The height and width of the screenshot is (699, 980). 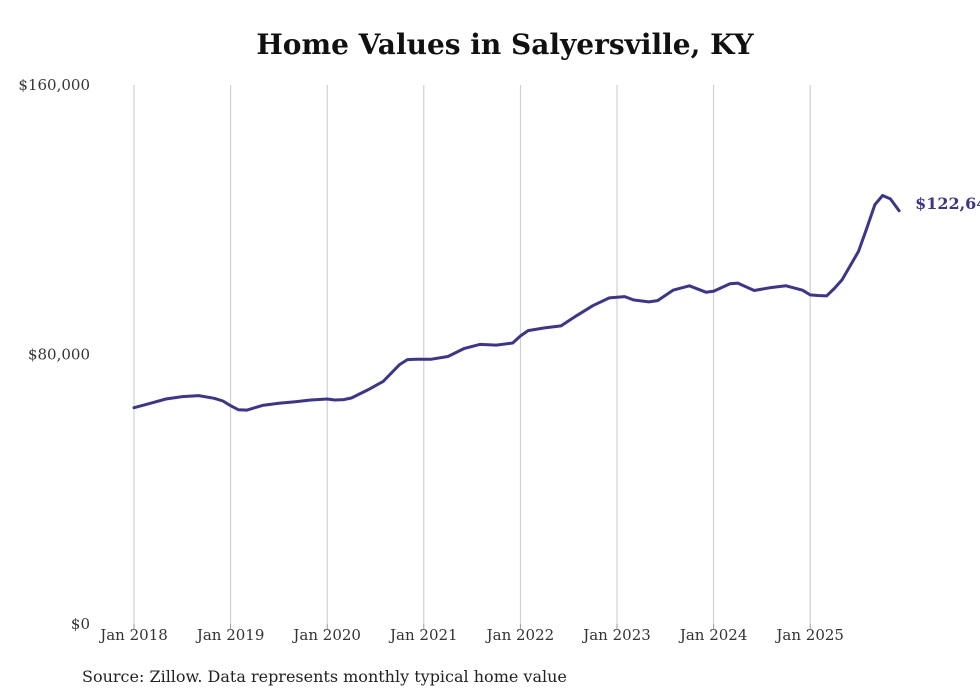 I want to click on y-tick-label: $160,000, so click(x=54, y=85).